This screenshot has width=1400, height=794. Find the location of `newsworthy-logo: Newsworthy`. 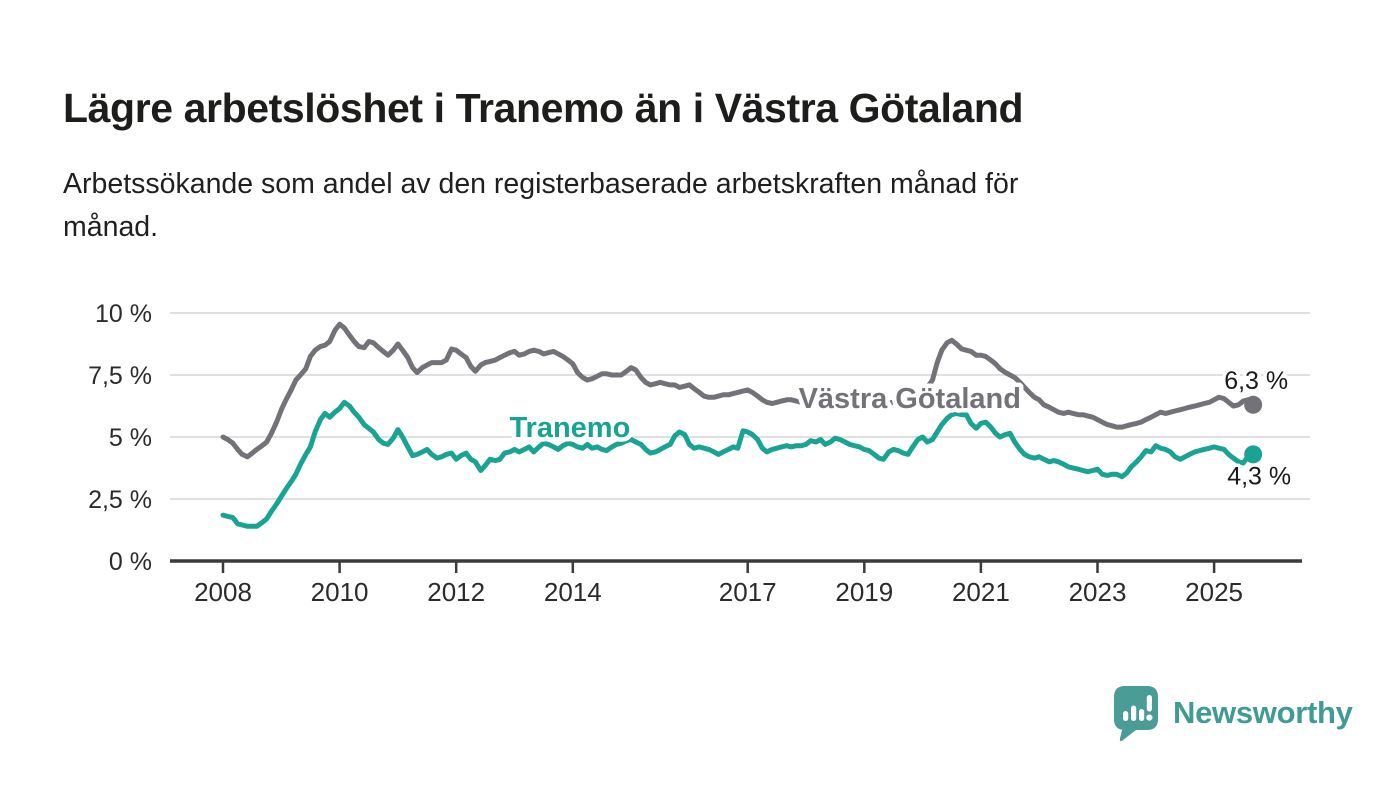

newsworthy-logo: Newsworthy is located at coordinates (1232, 713).